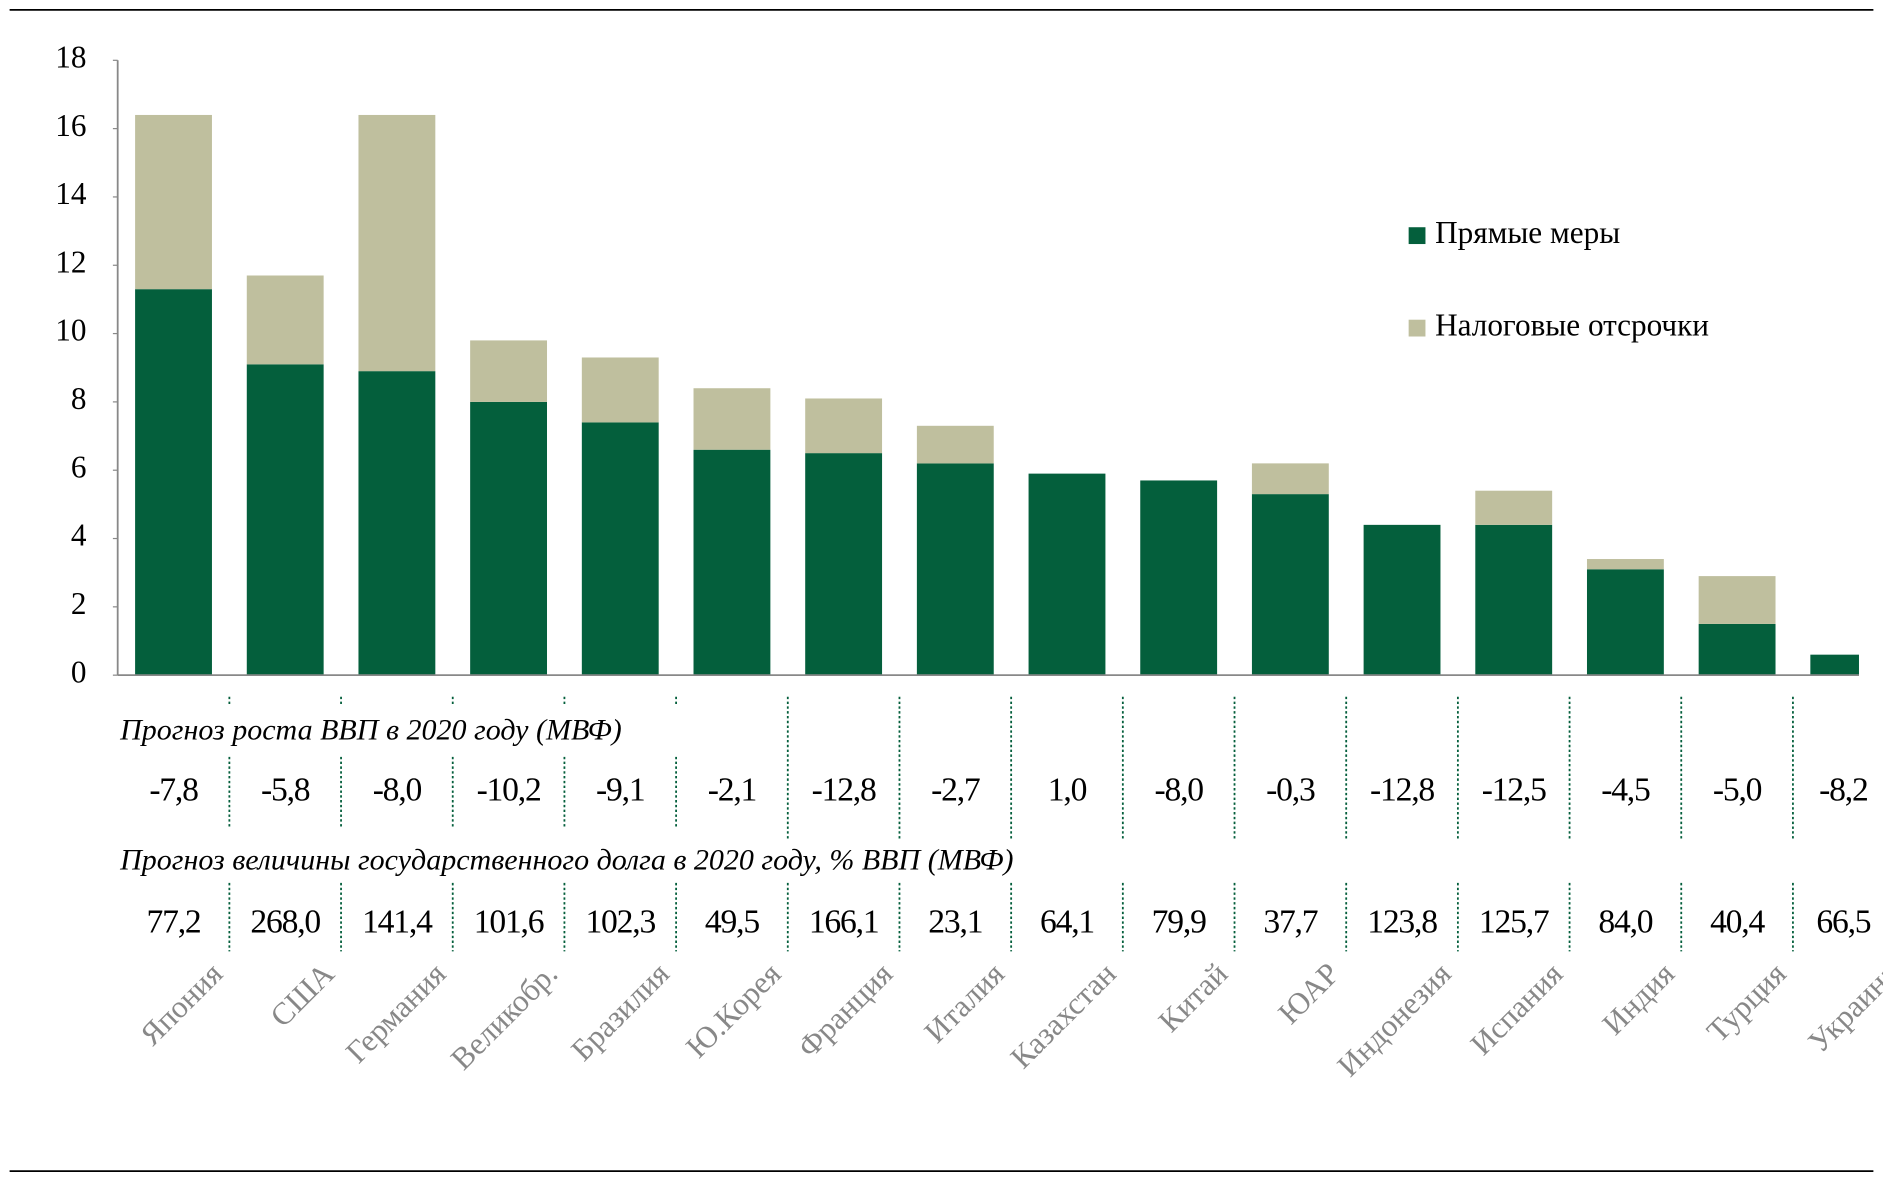 The image size is (1883, 1187). Describe the element at coordinates (1402, 922) in the screenshot. I see `table-value: 123,8` at that location.